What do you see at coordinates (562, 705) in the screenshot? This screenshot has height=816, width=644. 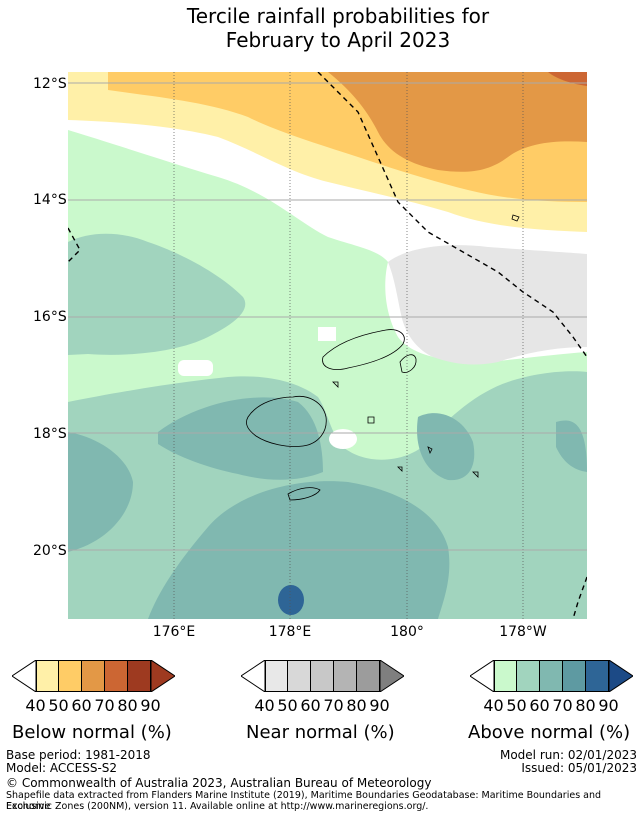 I see `legend-above-tick-70: 70` at bounding box center [562, 705].